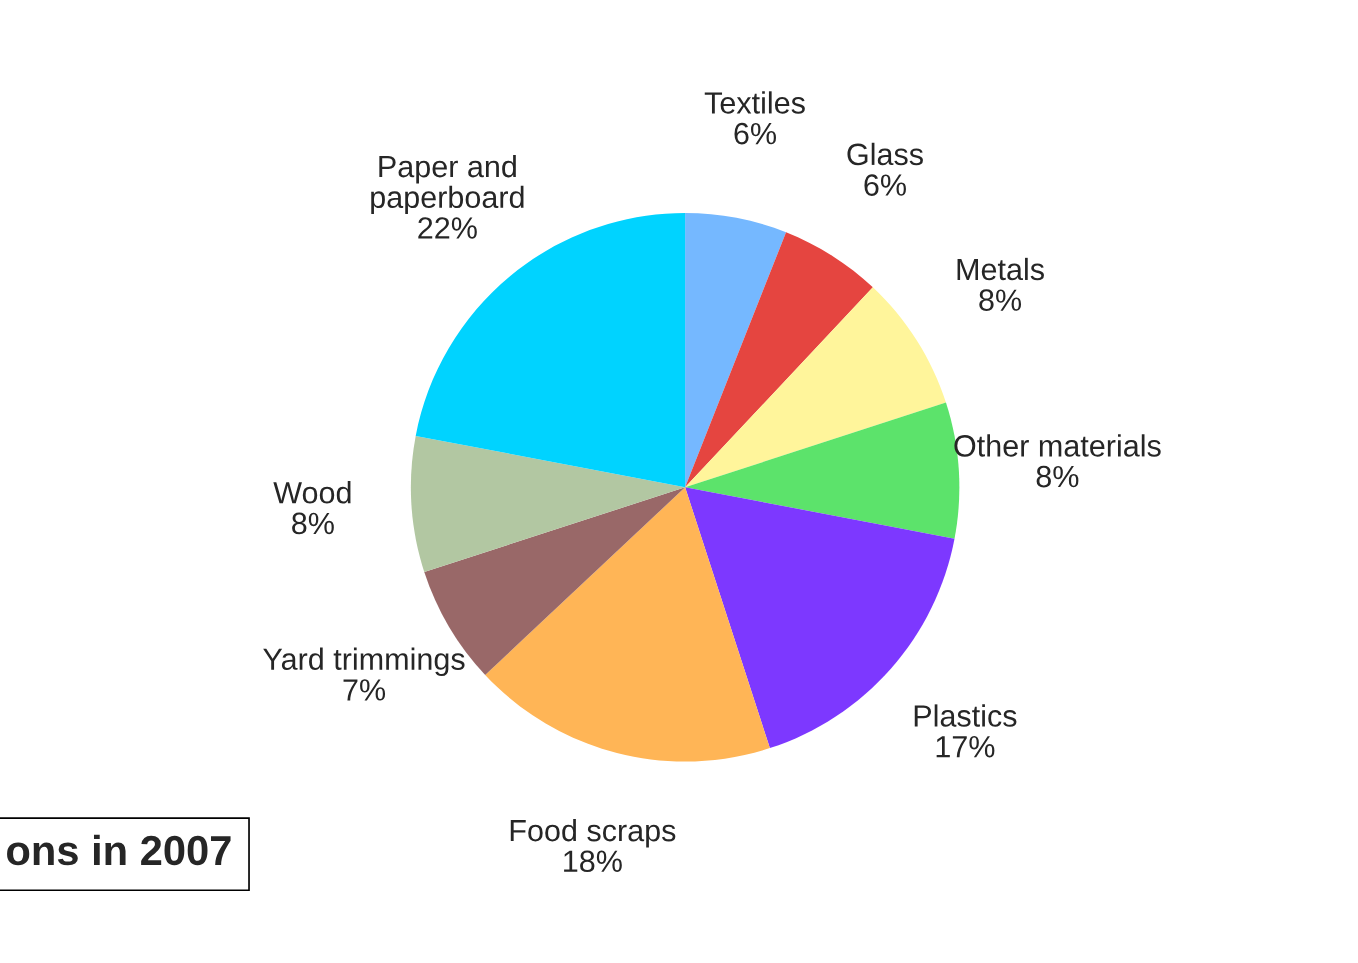 The height and width of the screenshot is (963, 1358). What do you see at coordinates (593, 861) in the screenshot?
I see `data-label: 18%` at bounding box center [593, 861].